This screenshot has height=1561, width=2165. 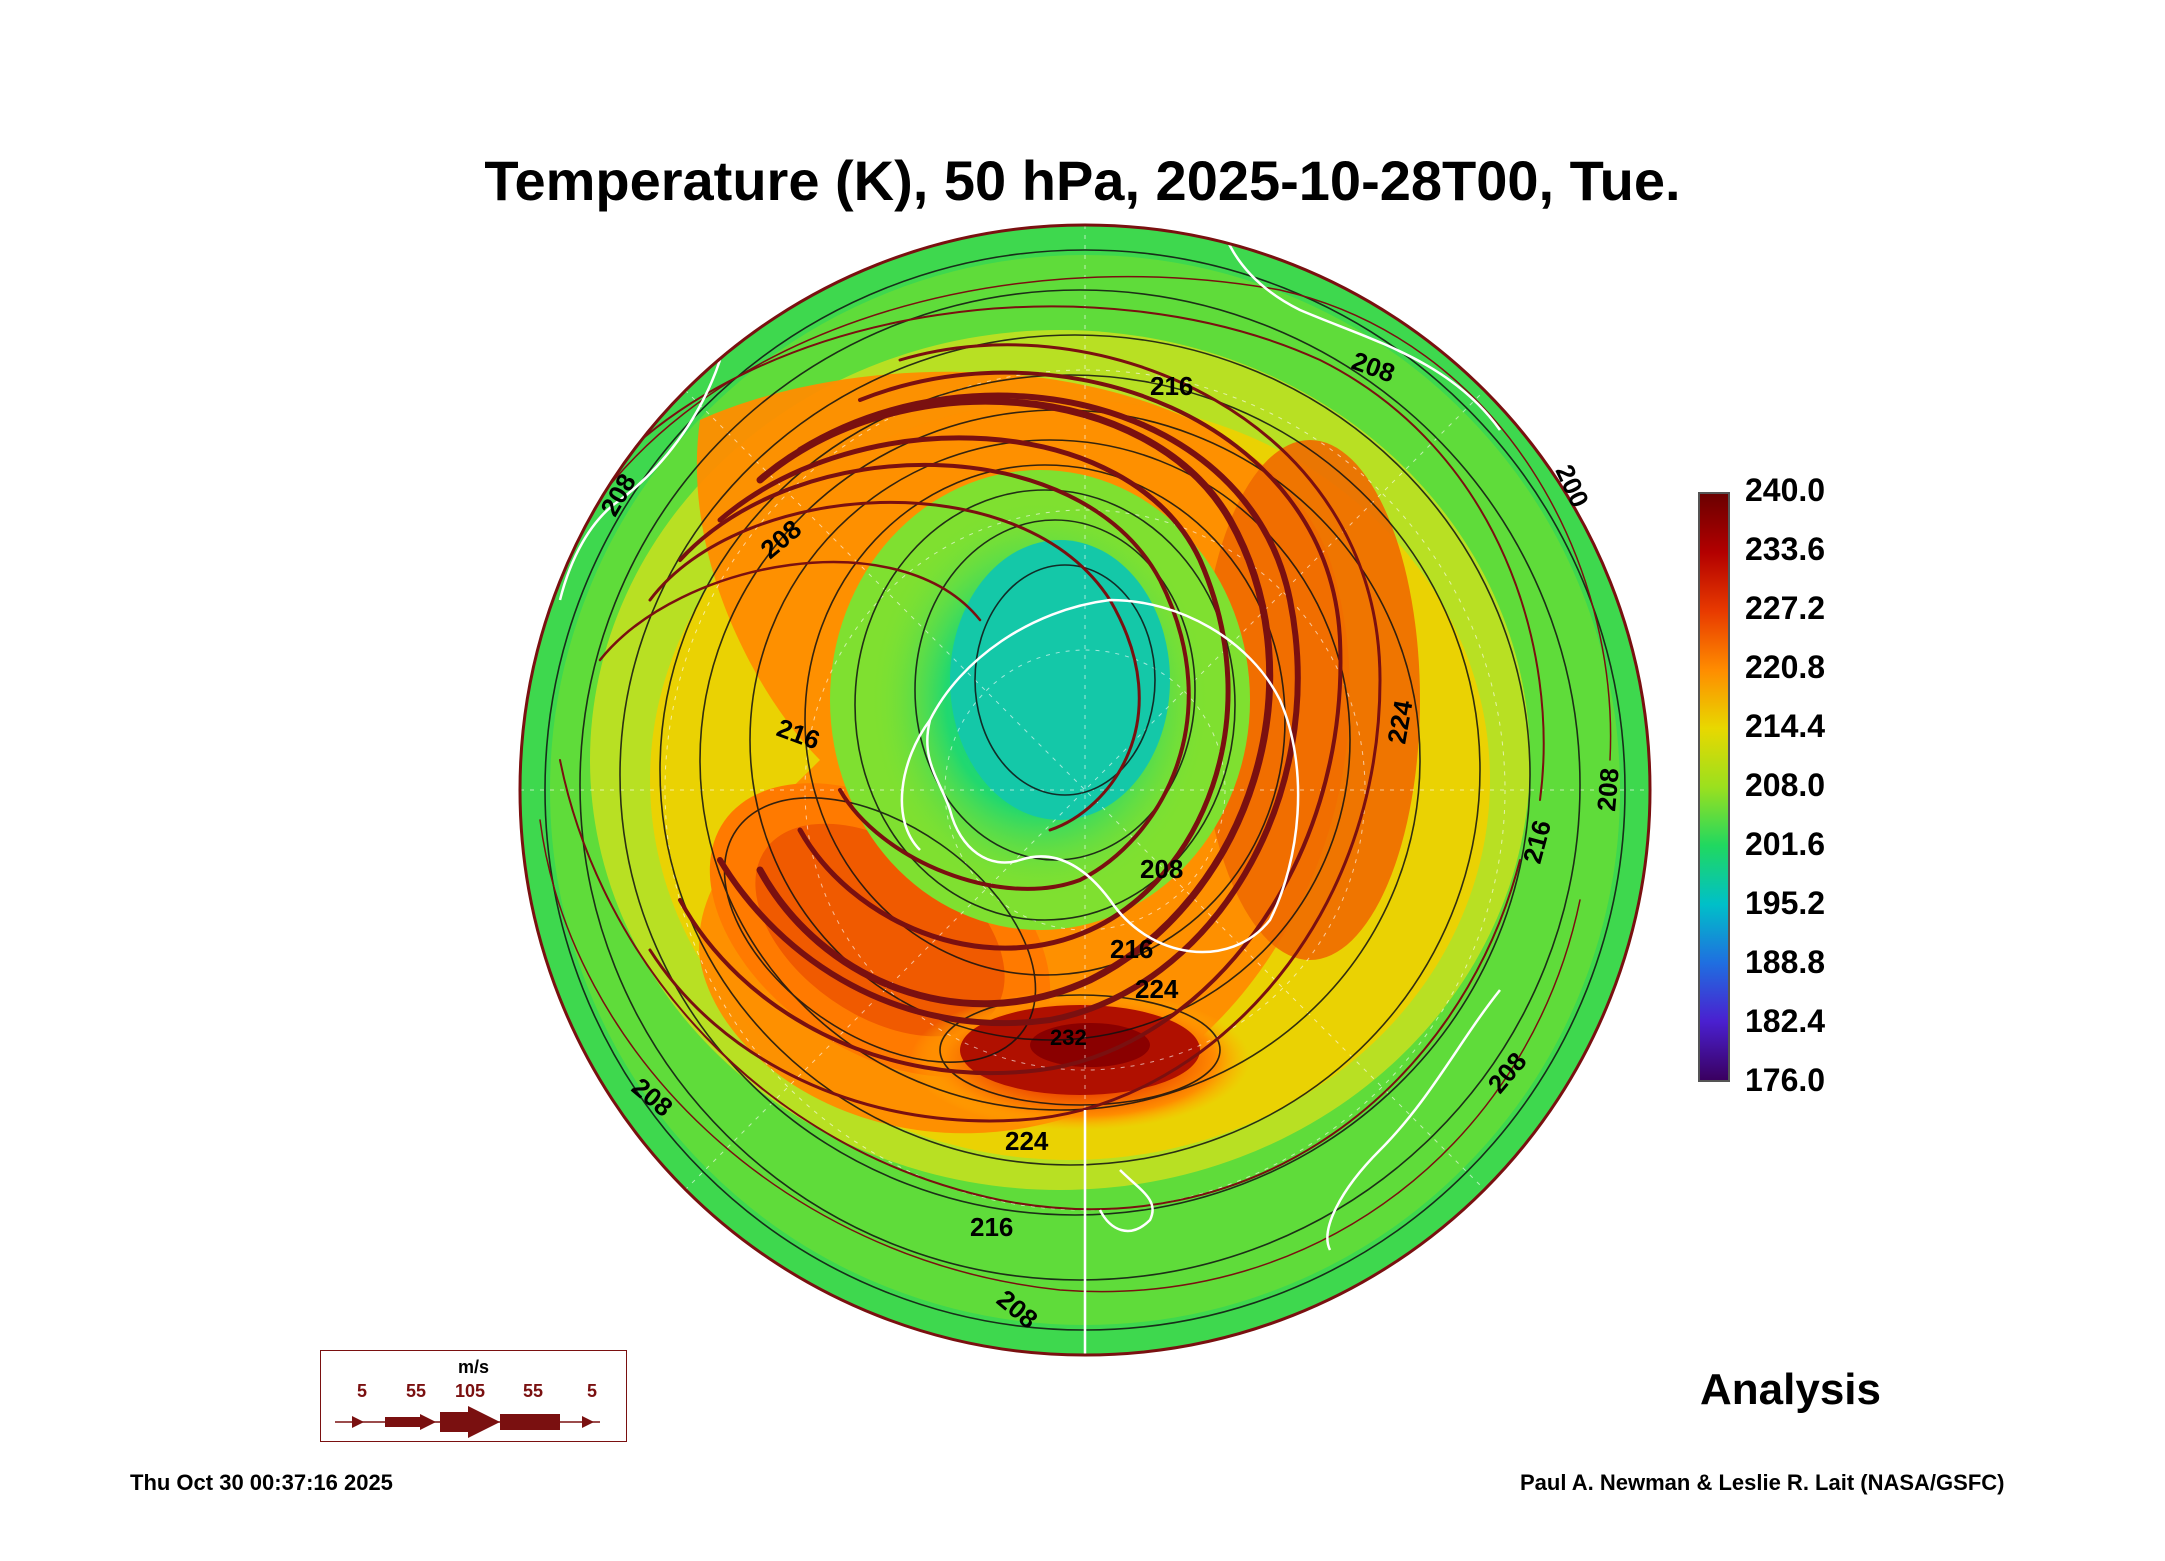 What do you see at coordinates (467, 1422) in the screenshot?
I see `wind-legend-arrows` at bounding box center [467, 1422].